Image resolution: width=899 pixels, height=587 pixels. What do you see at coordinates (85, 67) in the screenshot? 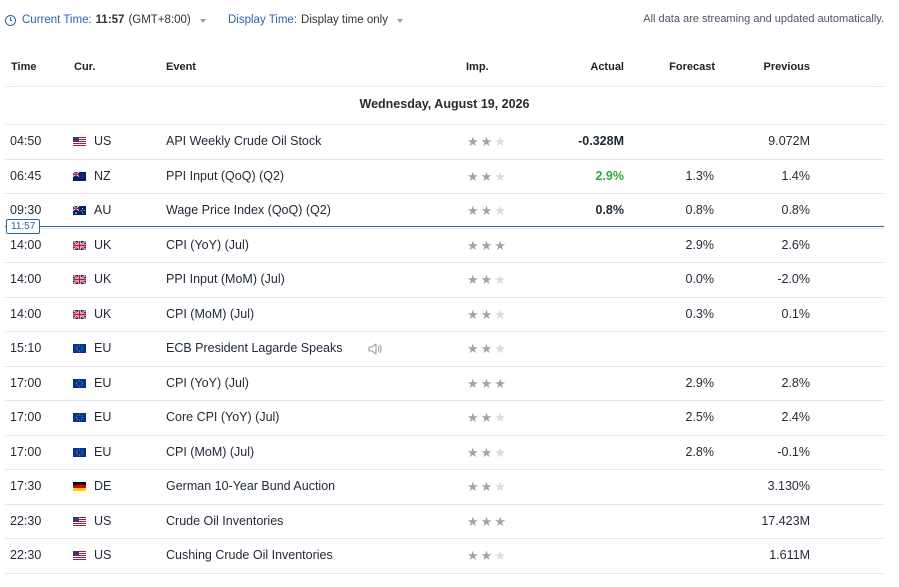
I see `col-currency: Cur.` at bounding box center [85, 67].